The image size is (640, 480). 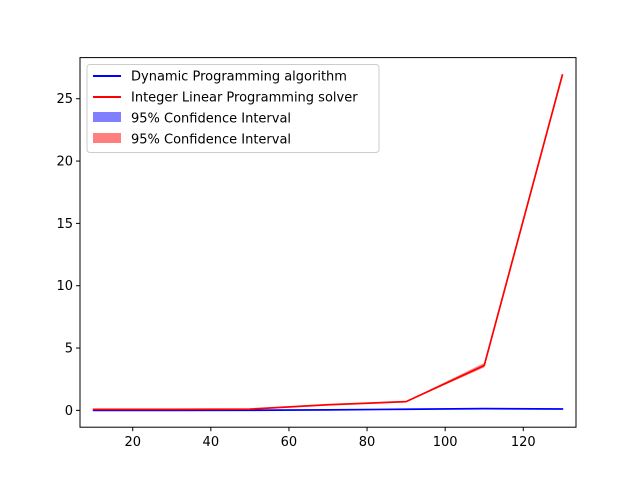 What do you see at coordinates (68, 255) in the screenshot?
I see `y-axis: 0 5 10 15 20 25` at bounding box center [68, 255].